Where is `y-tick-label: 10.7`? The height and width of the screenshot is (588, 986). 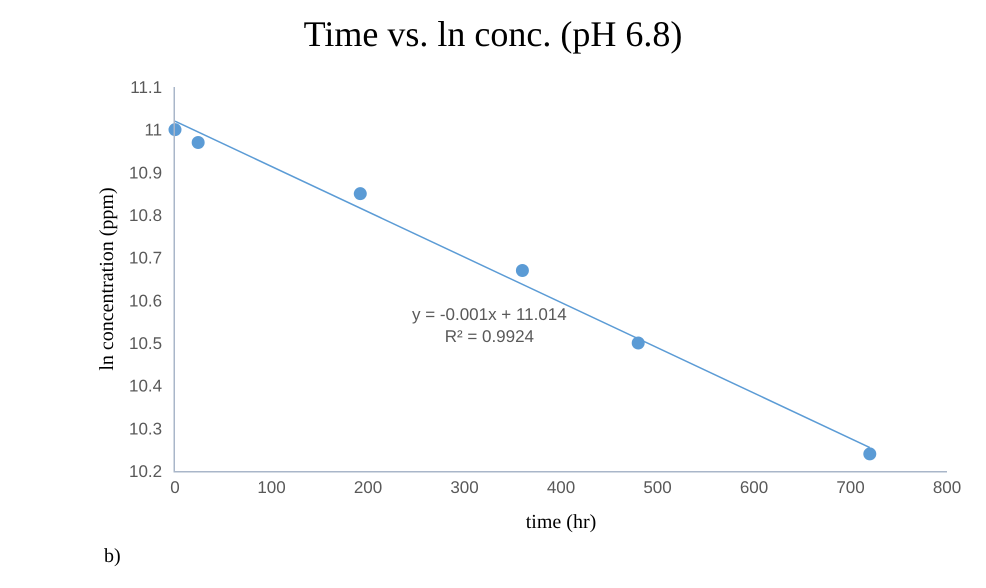 y-tick-label: 10.7 is located at coordinates (145, 258).